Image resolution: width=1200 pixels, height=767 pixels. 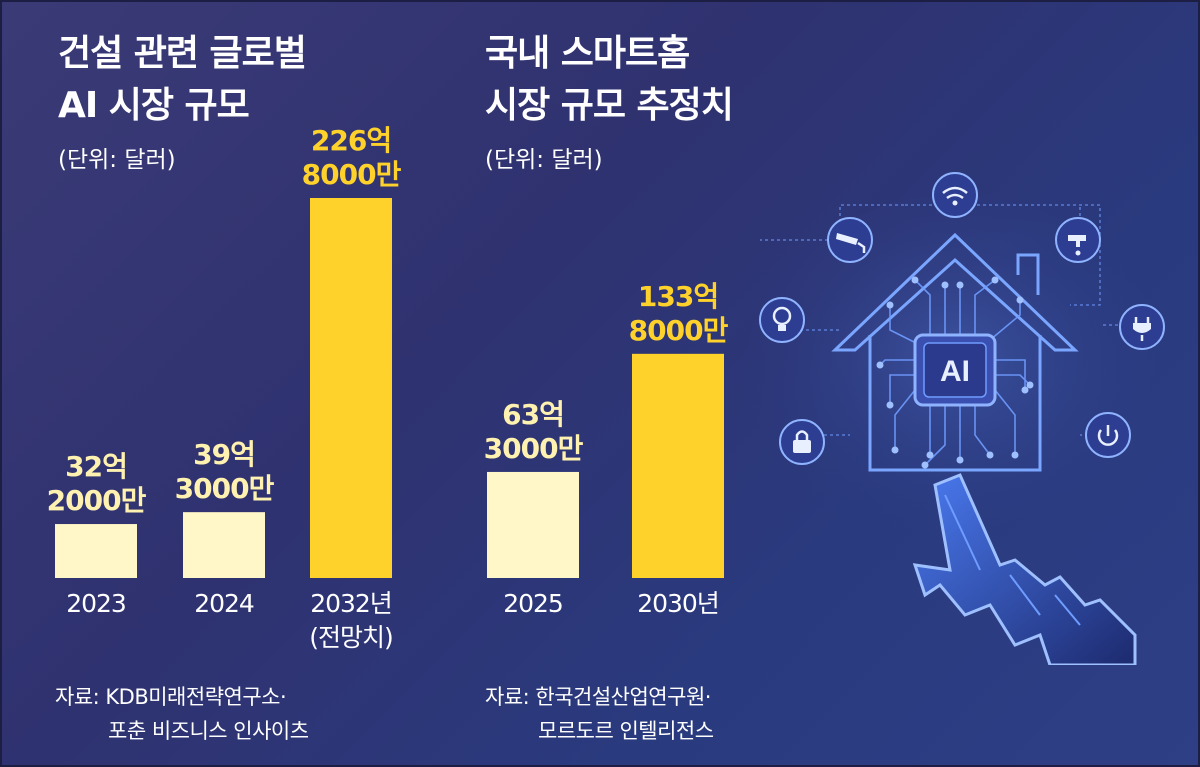 I want to click on chart2-unit: (단위: 달러), so click(x=544, y=160).